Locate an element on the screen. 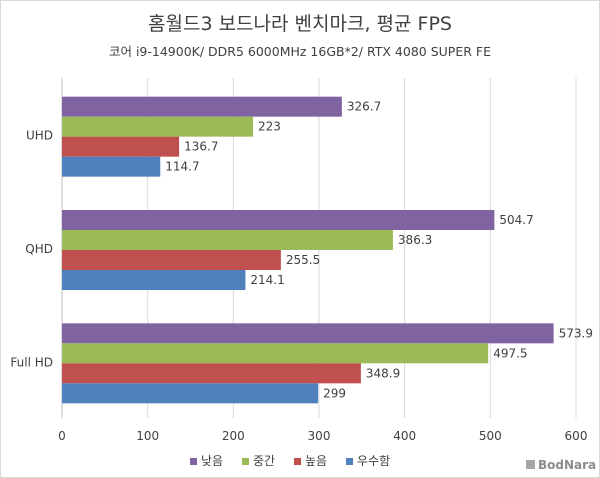 The image size is (600, 478). watermark-text: BodNara is located at coordinates (567, 465).